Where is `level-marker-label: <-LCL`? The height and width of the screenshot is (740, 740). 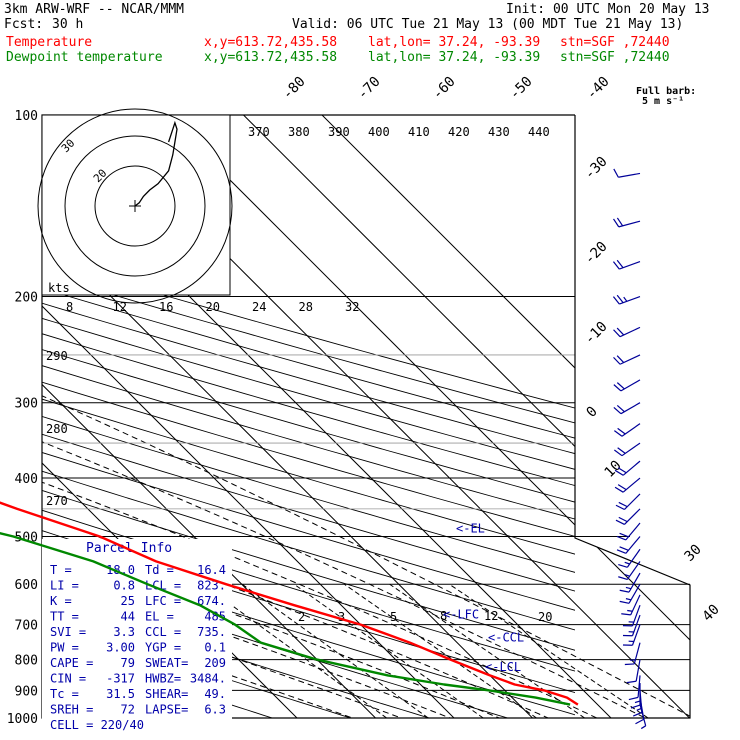
level-marker-label: <-LCL is located at coordinates (503, 667).